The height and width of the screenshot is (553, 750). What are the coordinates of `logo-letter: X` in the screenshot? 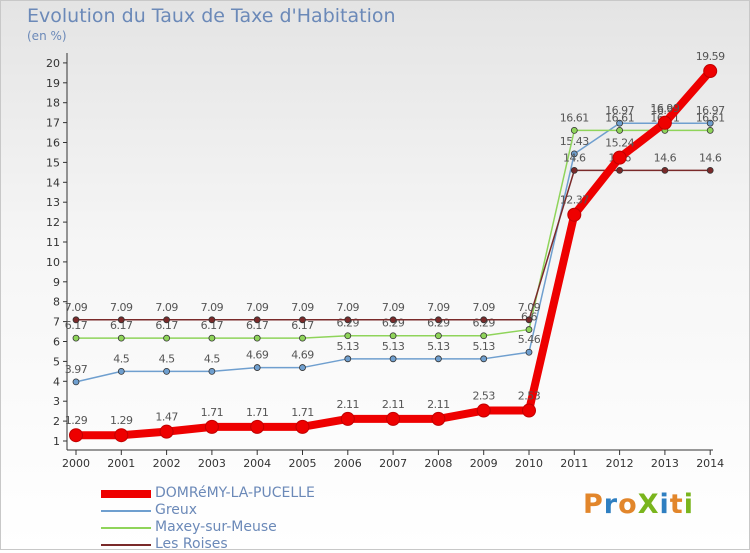 It's located at (648, 504).